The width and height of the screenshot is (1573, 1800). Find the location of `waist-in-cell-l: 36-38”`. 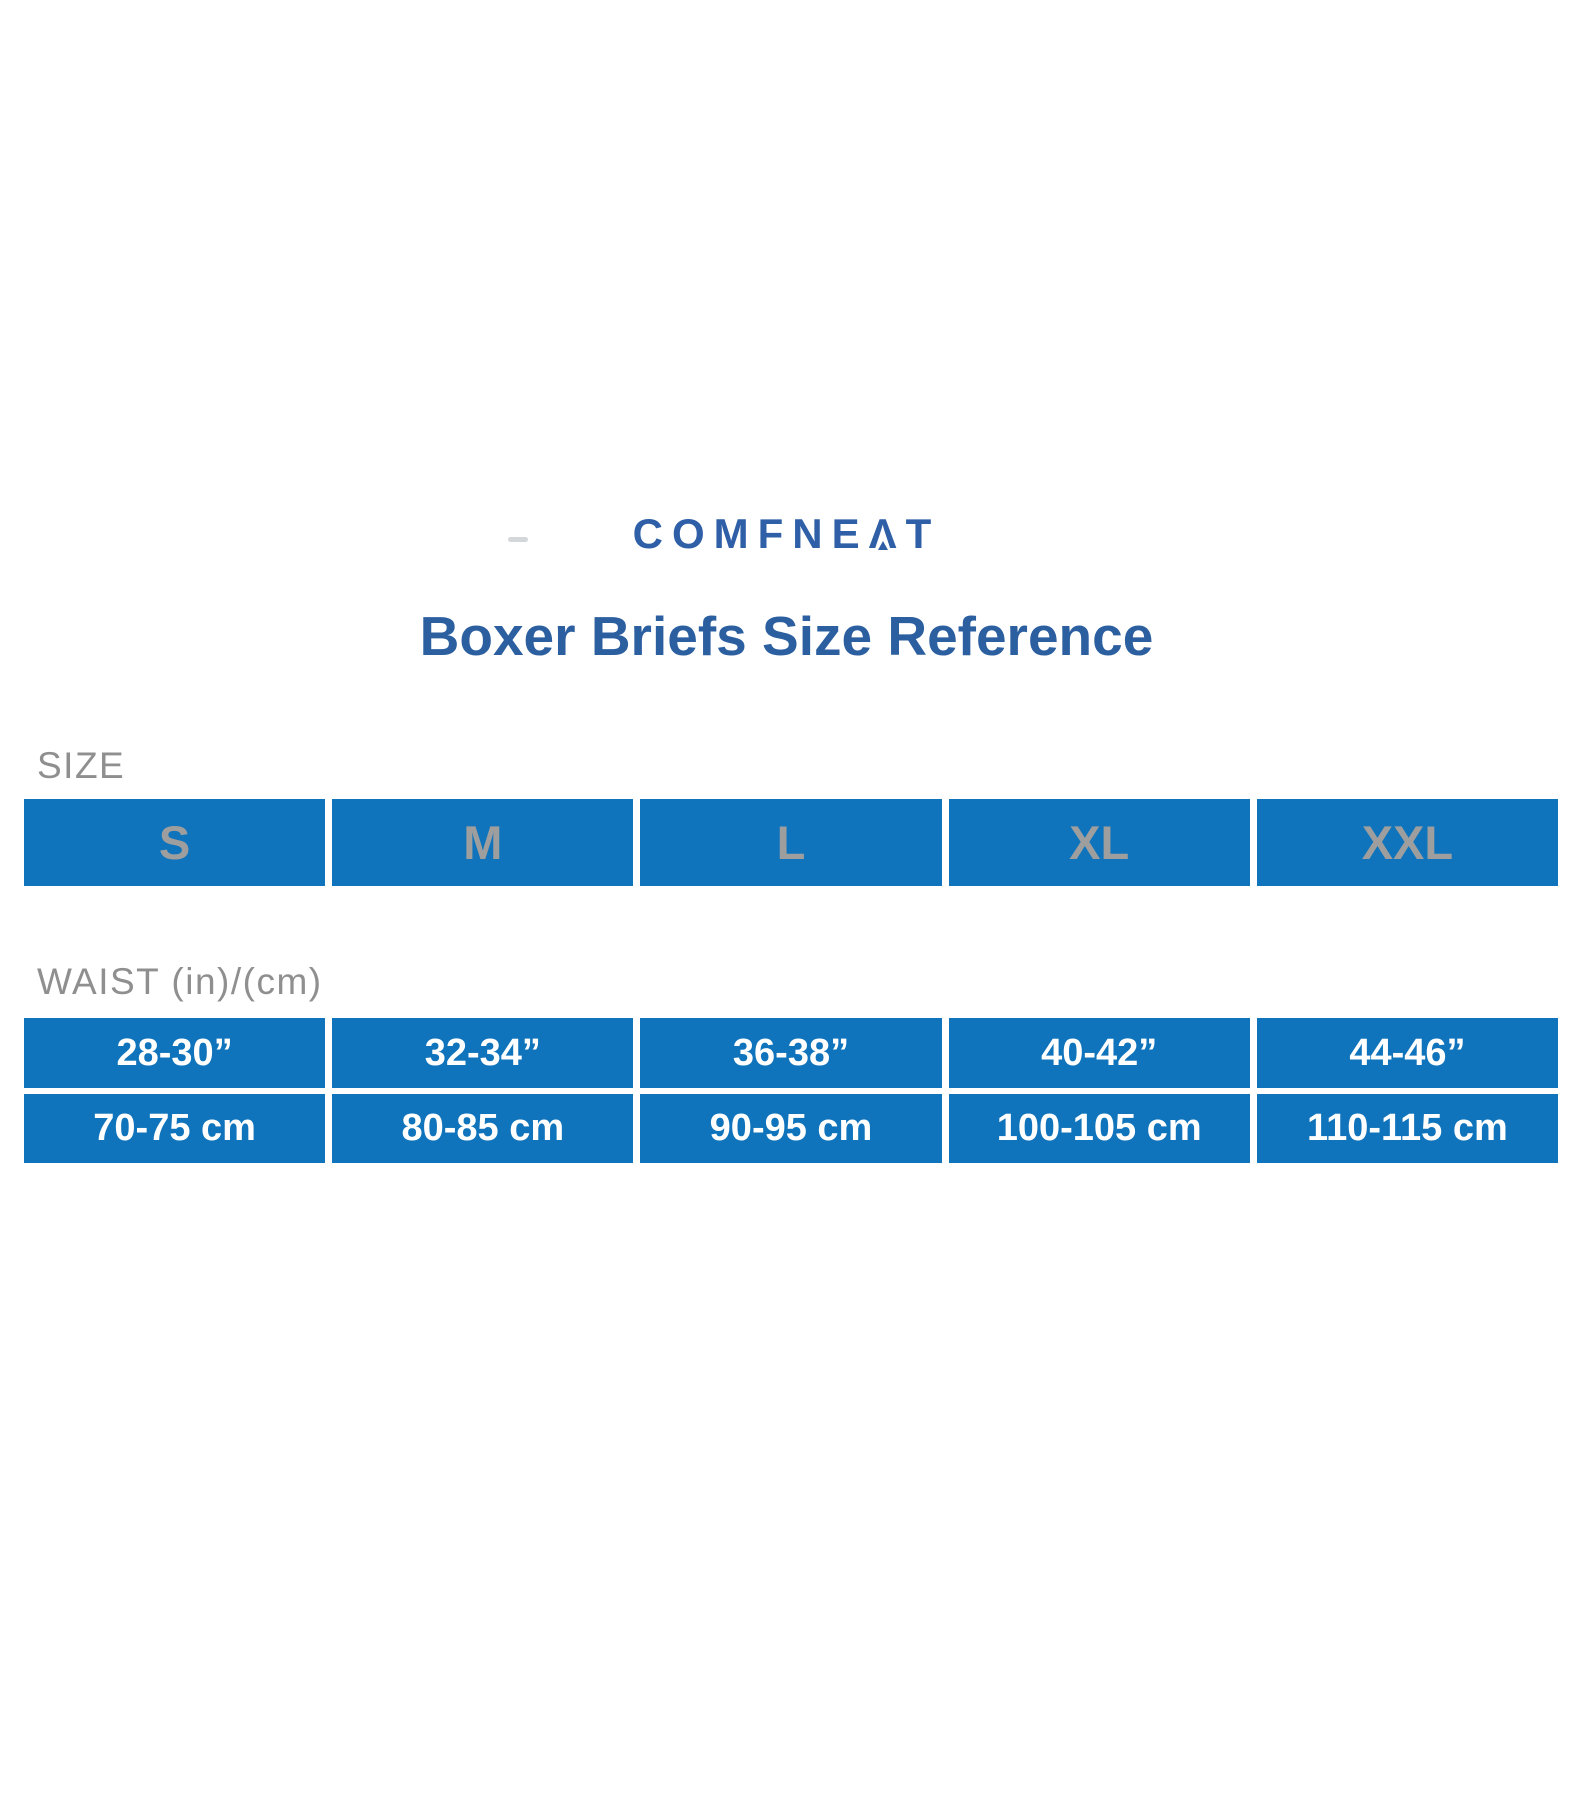

waist-in-cell-l: 36-38” is located at coordinates (791, 1053).